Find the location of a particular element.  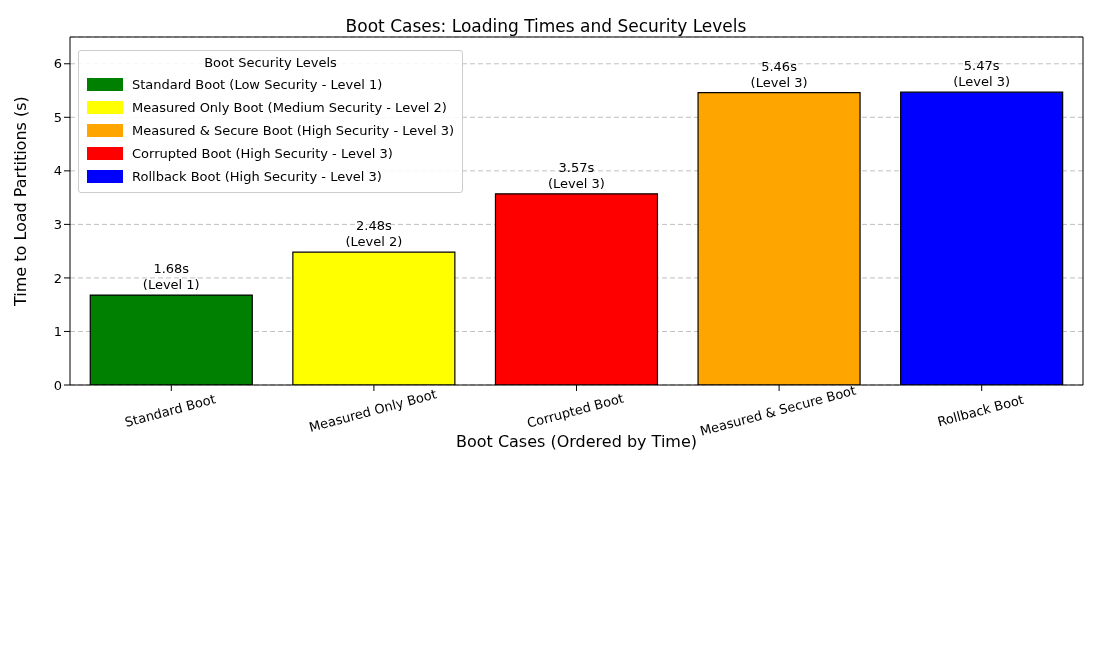

data-label: 3.57s (Level 3) is located at coordinates (576, 175).